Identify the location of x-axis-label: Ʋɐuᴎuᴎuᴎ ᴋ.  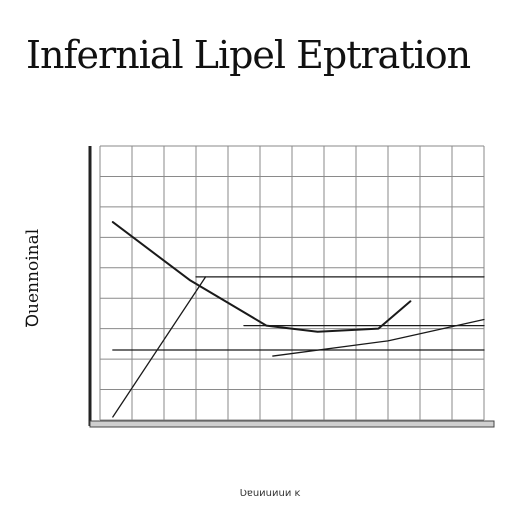
(270, 493).